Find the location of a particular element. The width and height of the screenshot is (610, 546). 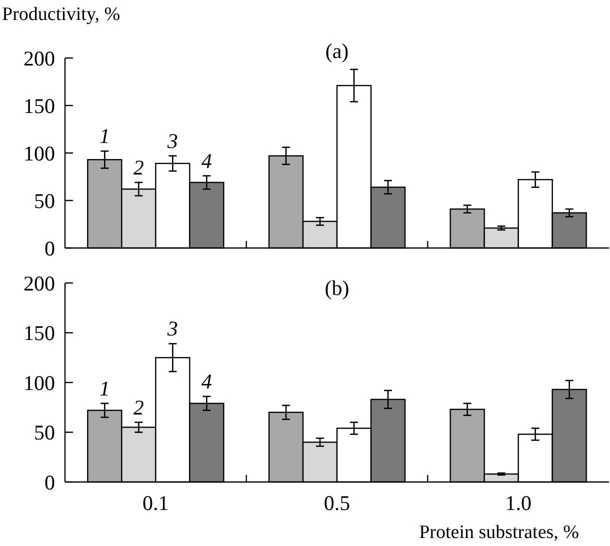

x-tick-label: 1.0 is located at coordinates (518, 503).